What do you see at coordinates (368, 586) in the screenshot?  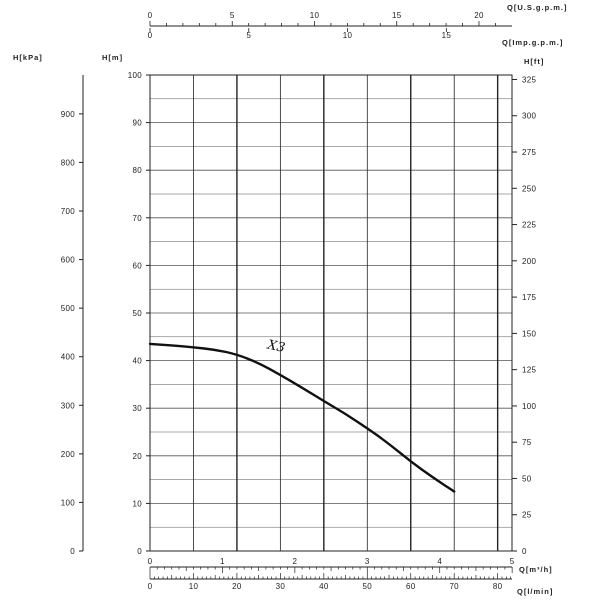 I see `tick-label-lmin: 50` at bounding box center [368, 586].